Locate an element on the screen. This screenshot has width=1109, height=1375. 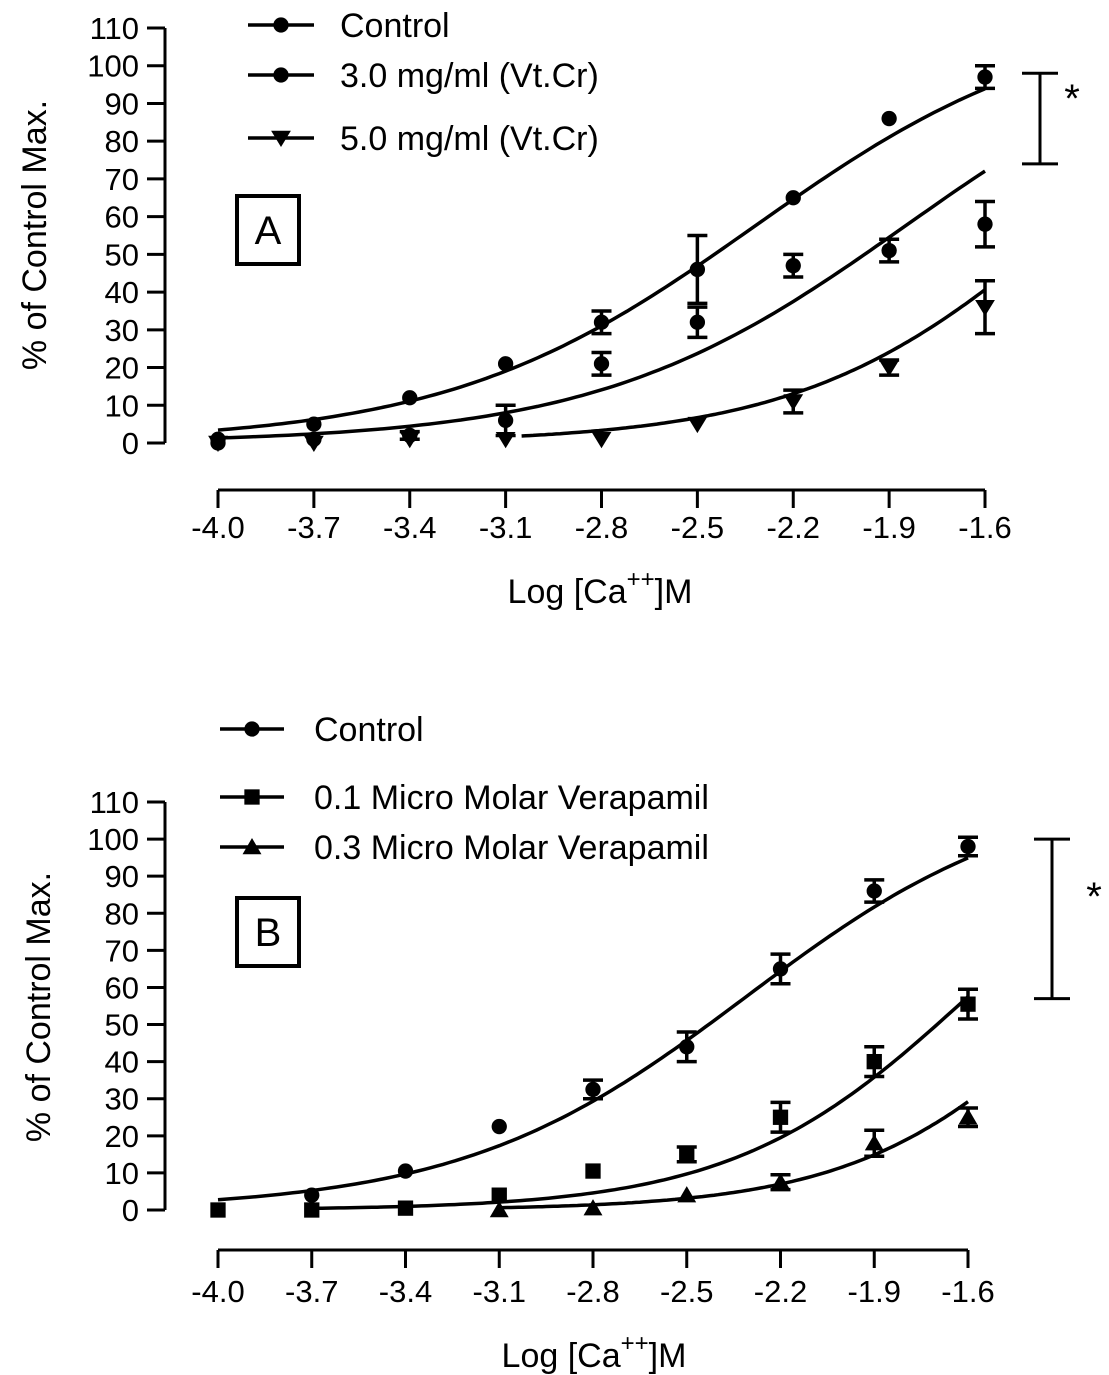
x-axis-label-suffix: ]M is located at coordinates (668, 1356).